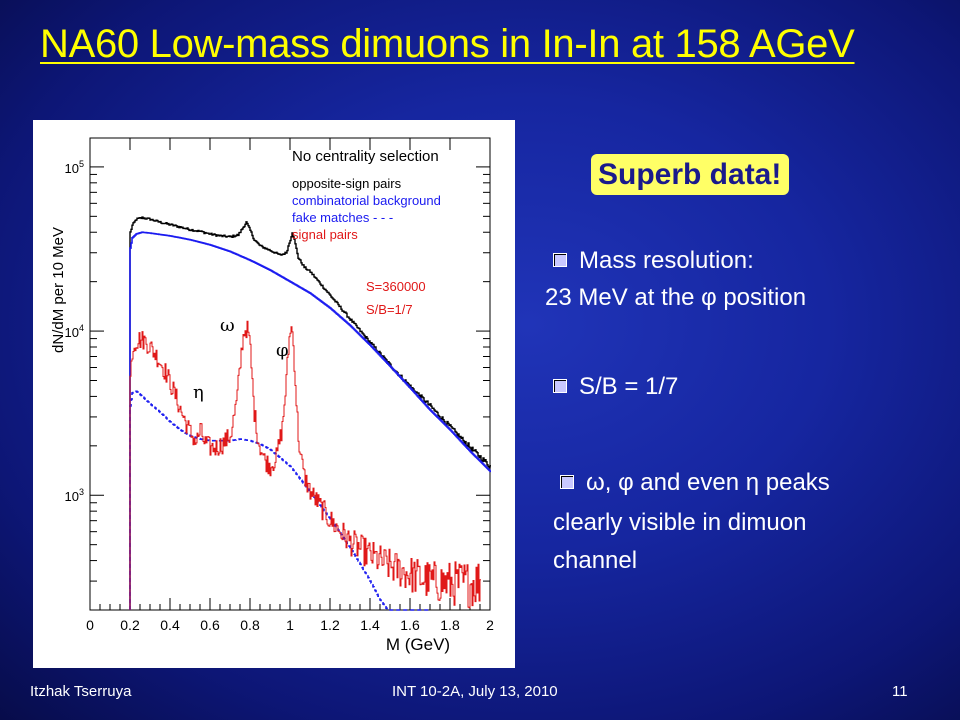 The height and width of the screenshot is (720, 960). Describe the element at coordinates (280, 500) in the screenshot. I see `series-line-fake-matches` at that location.